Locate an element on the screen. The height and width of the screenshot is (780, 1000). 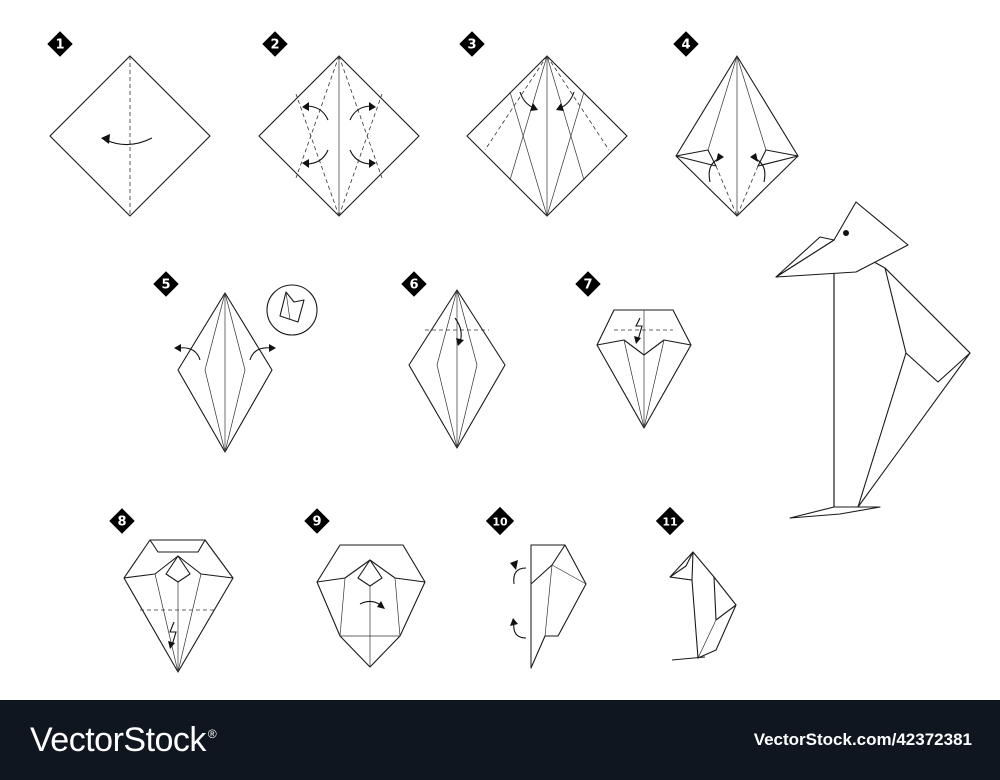
step-badge-1: 1 is located at coordinates (60, 44).